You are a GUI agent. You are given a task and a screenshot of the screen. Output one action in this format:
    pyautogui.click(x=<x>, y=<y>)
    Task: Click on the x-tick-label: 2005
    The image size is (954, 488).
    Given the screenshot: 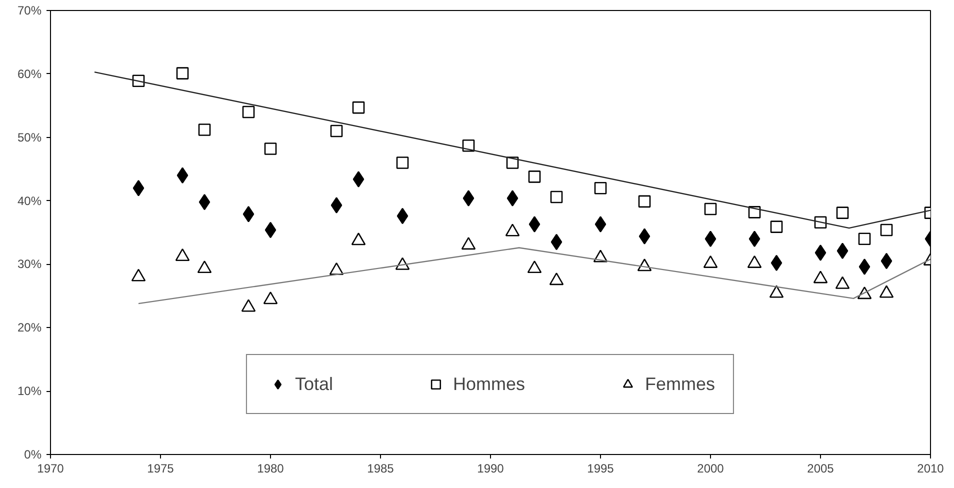 What is the action you would take?
    pyautogui.click(x=820, y=469)
    